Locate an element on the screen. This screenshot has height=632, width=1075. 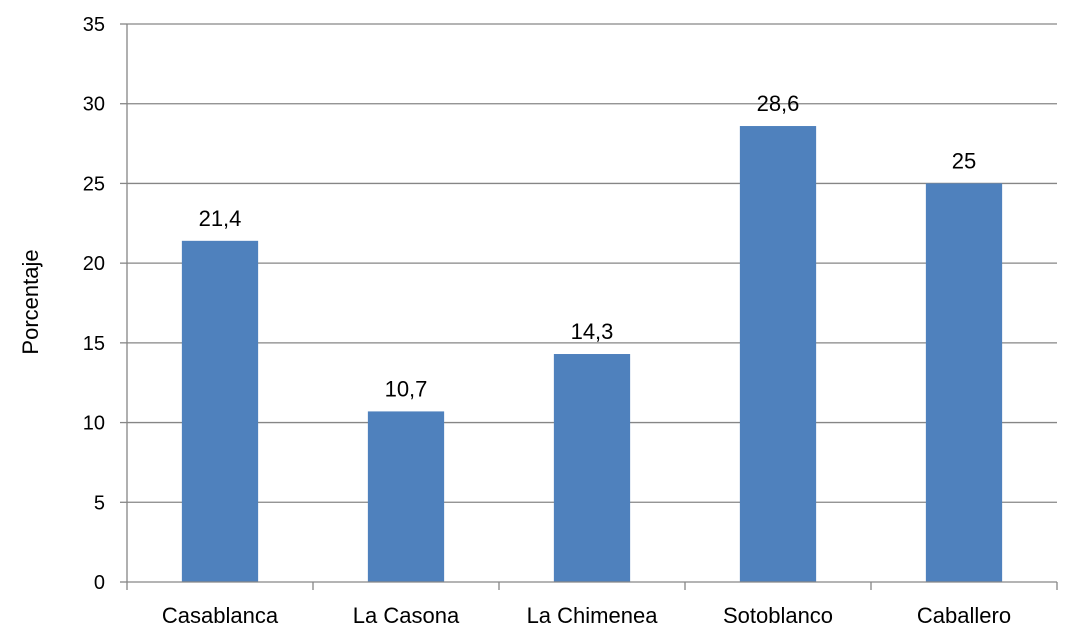
y-tick-label: 30 is located at coordinates (94, 105).